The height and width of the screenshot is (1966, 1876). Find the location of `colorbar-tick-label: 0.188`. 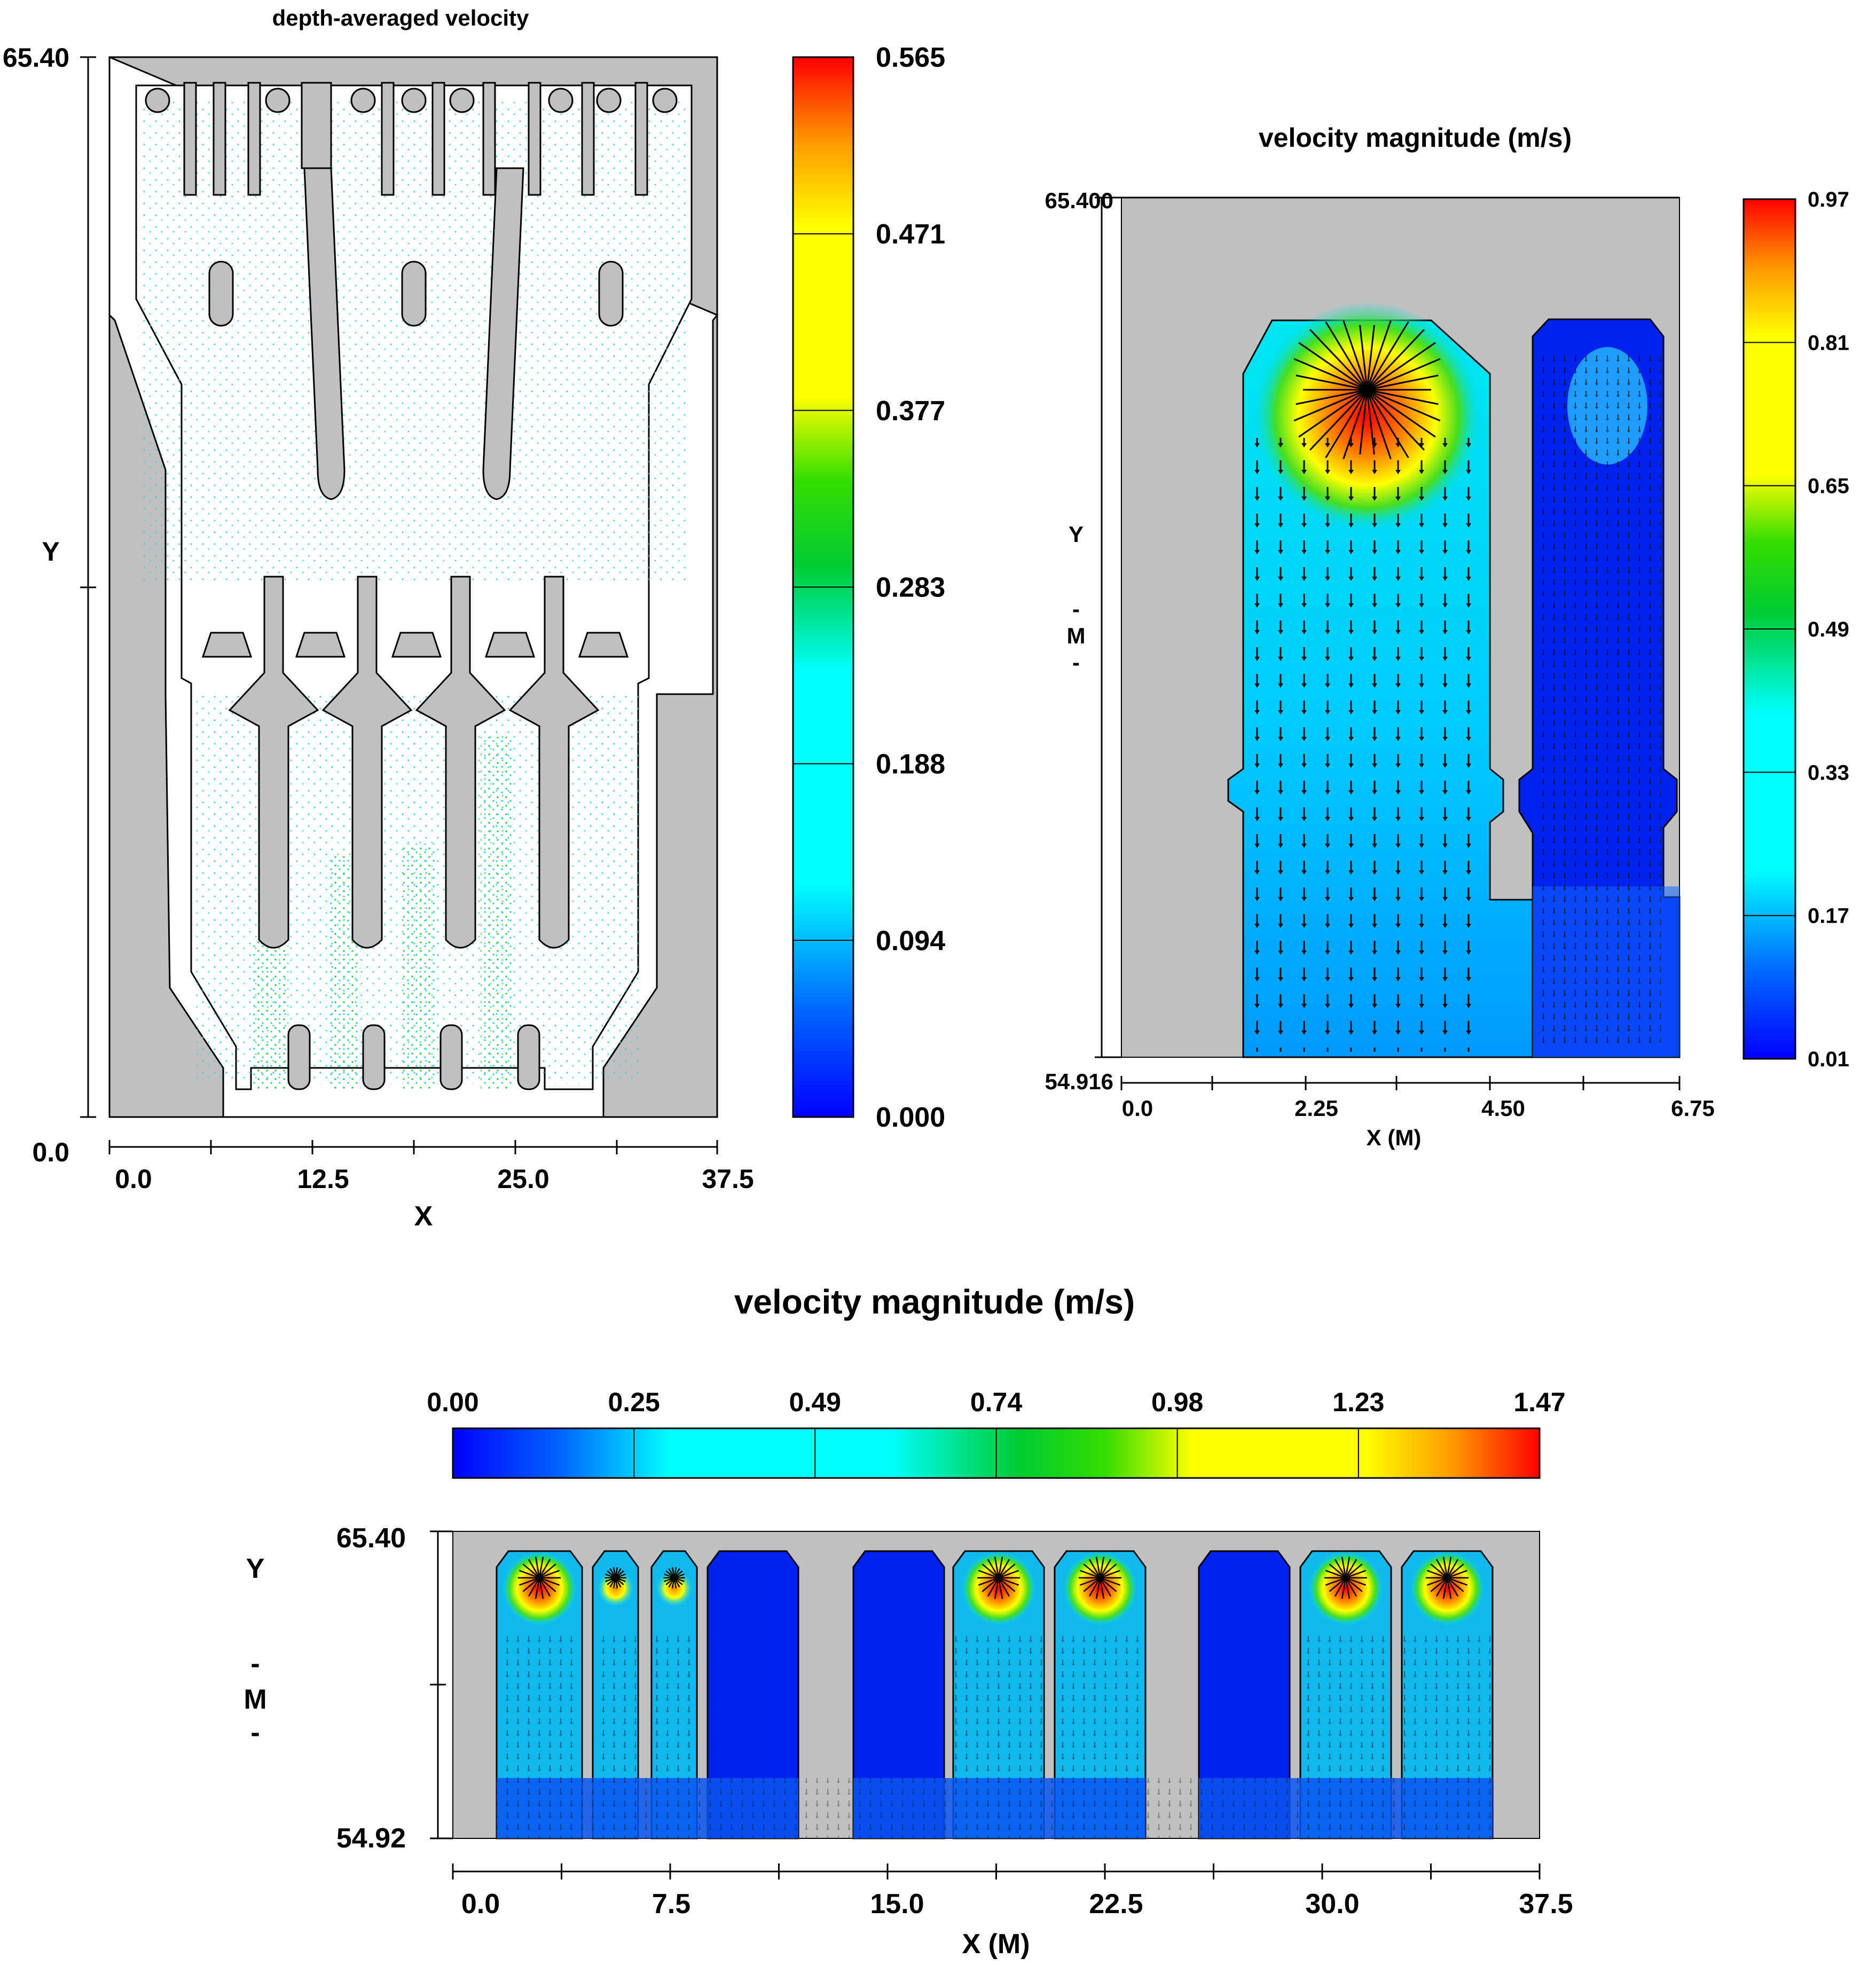

colorbar-tick-label: 0.188 is located at coordinates (910, 764).